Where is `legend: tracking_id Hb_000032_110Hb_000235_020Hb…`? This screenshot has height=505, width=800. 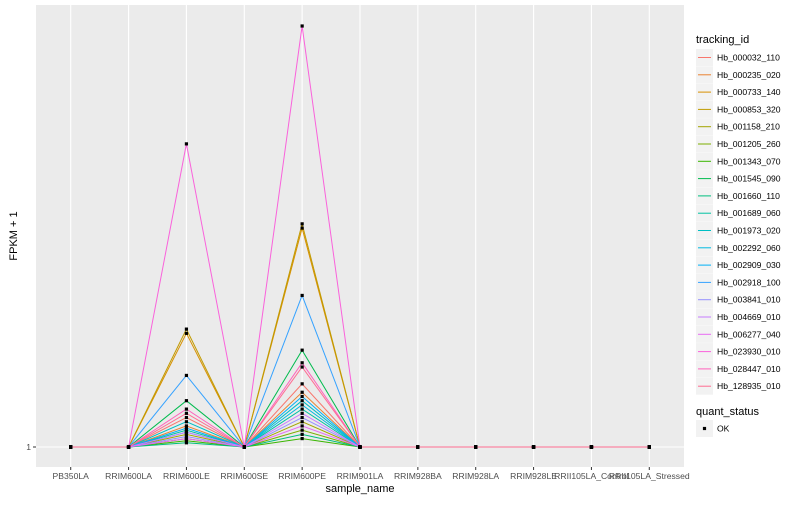
legend: tracking_id Hb_000032_110Hb_000235_020Hb… is located at coordinates (738, 235).